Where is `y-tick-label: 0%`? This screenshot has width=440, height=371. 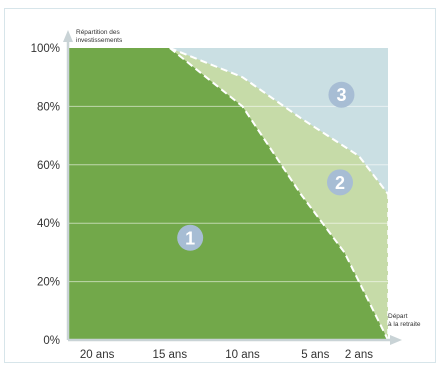
y-tick-label: 0% is located at coordinates (51, 341).